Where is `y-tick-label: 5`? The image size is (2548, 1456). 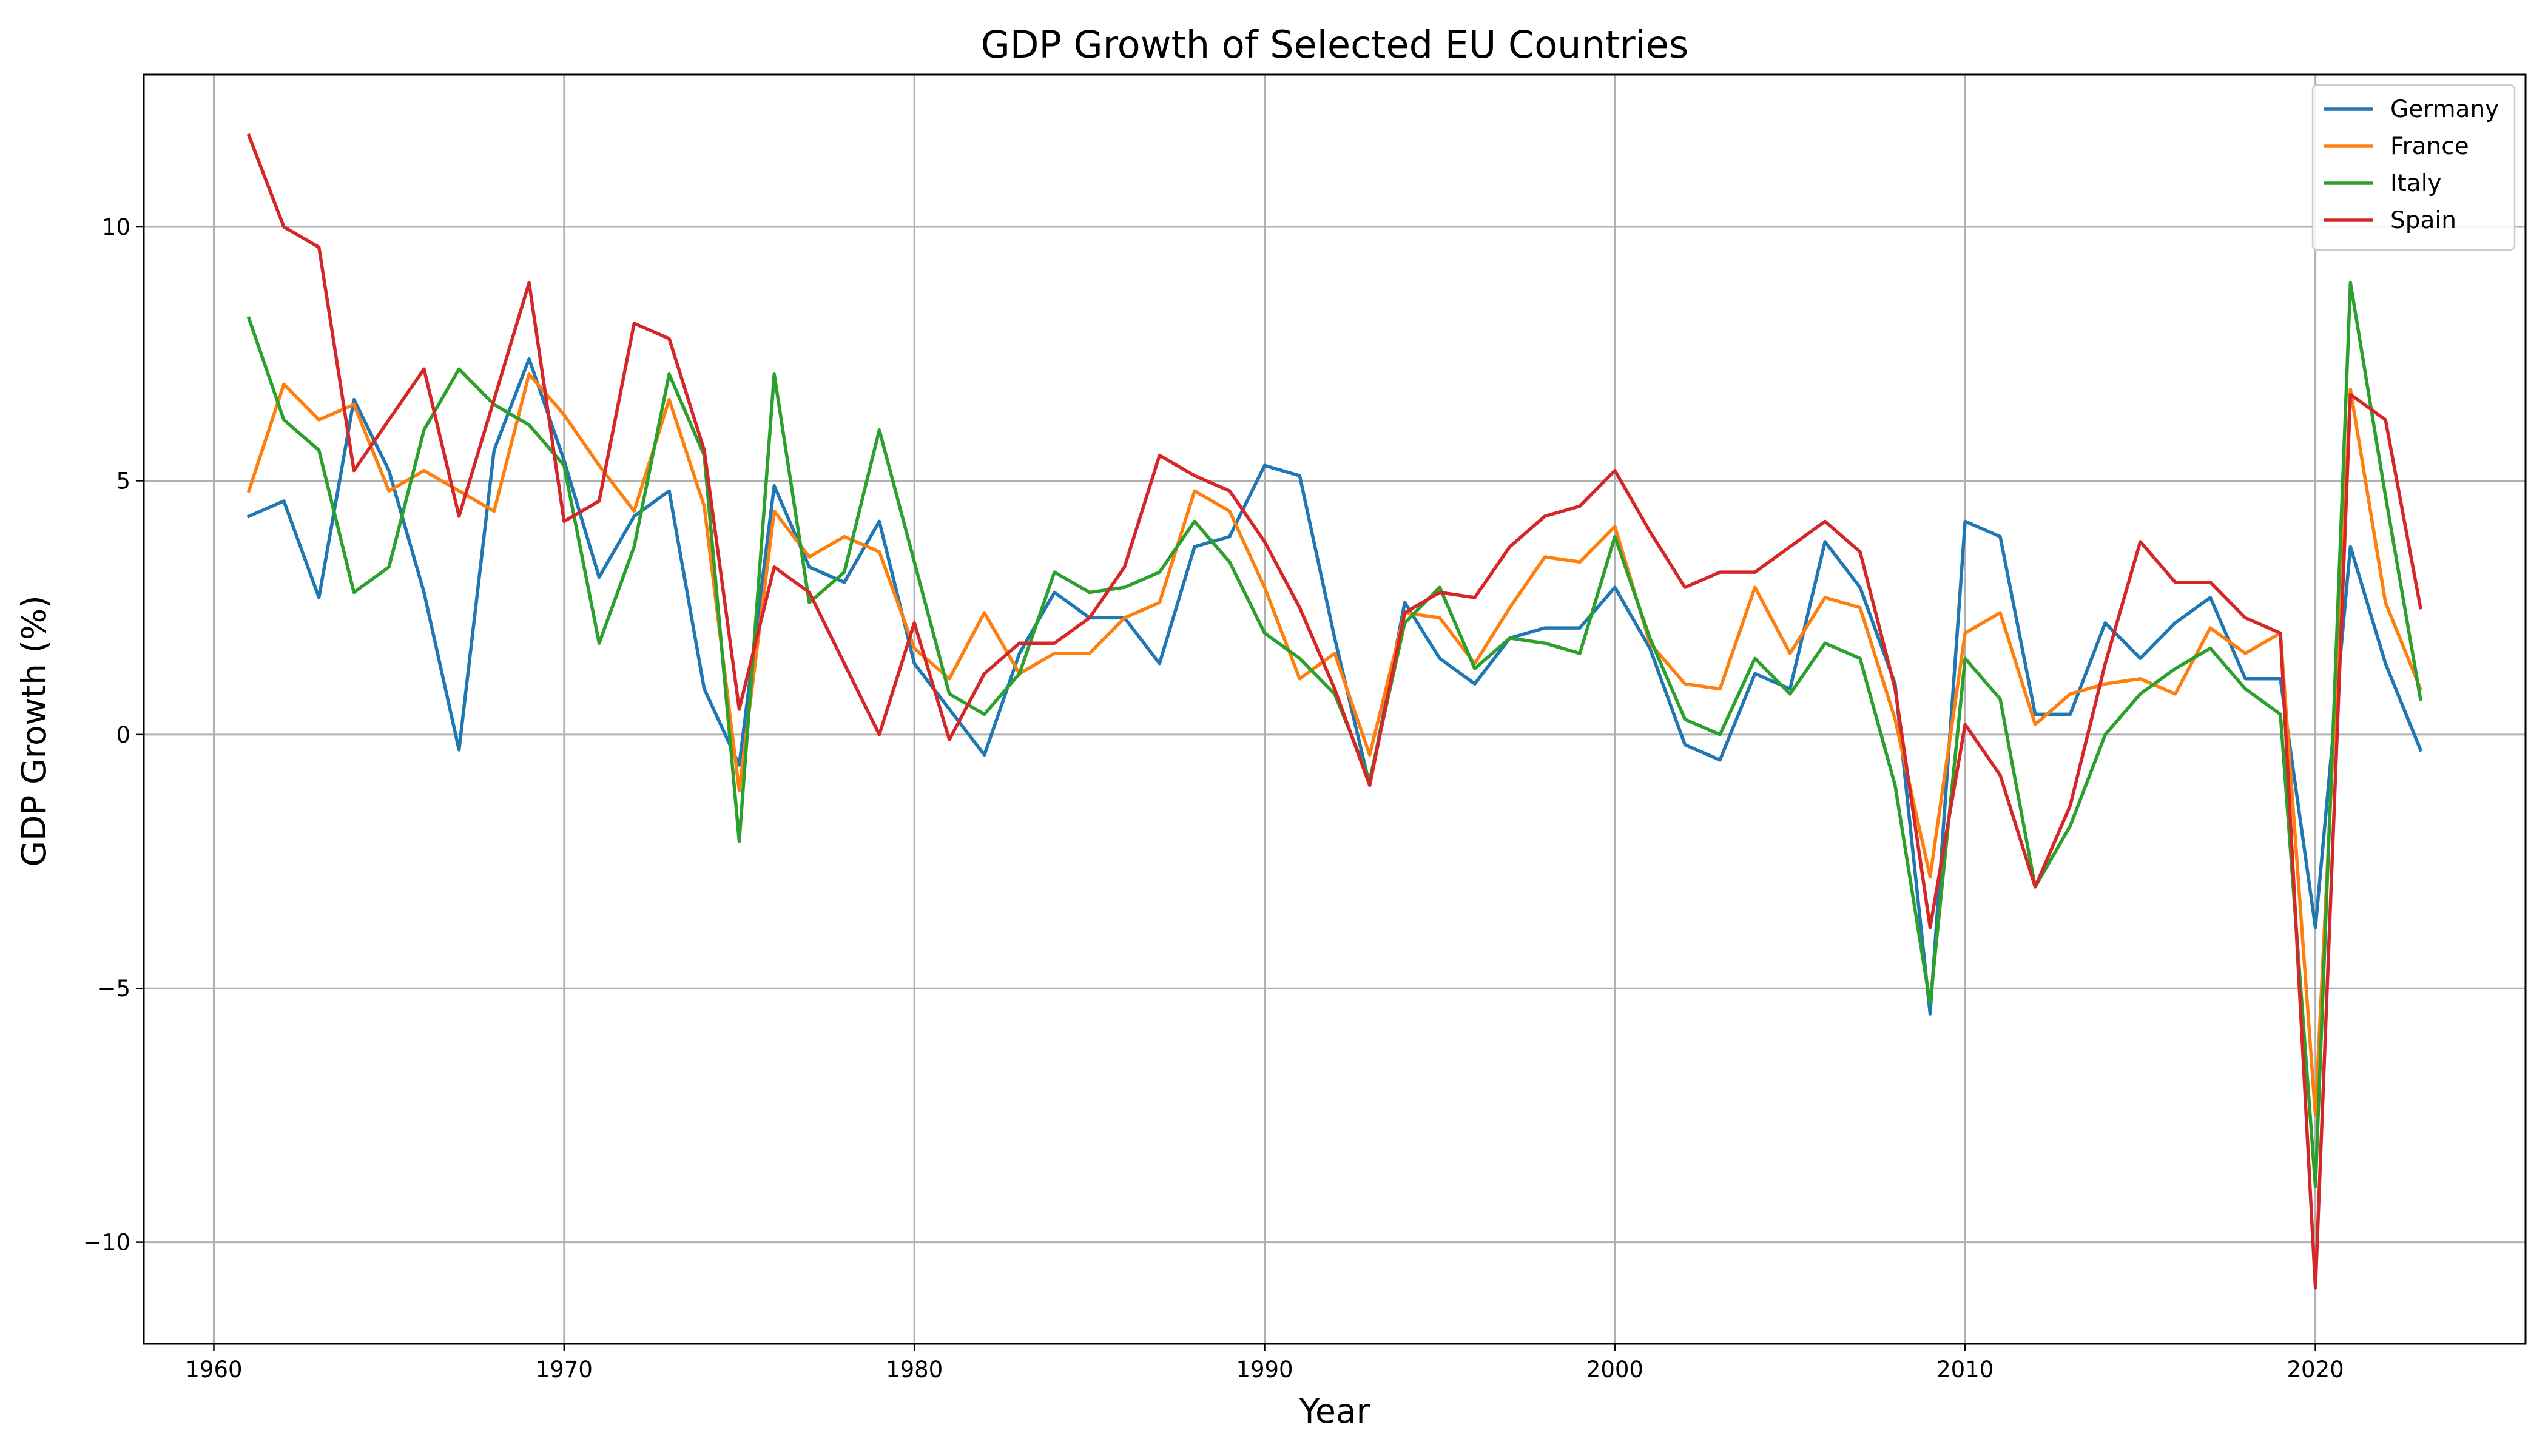 y-tick-label: 5 is located at coordinates (123, 481).